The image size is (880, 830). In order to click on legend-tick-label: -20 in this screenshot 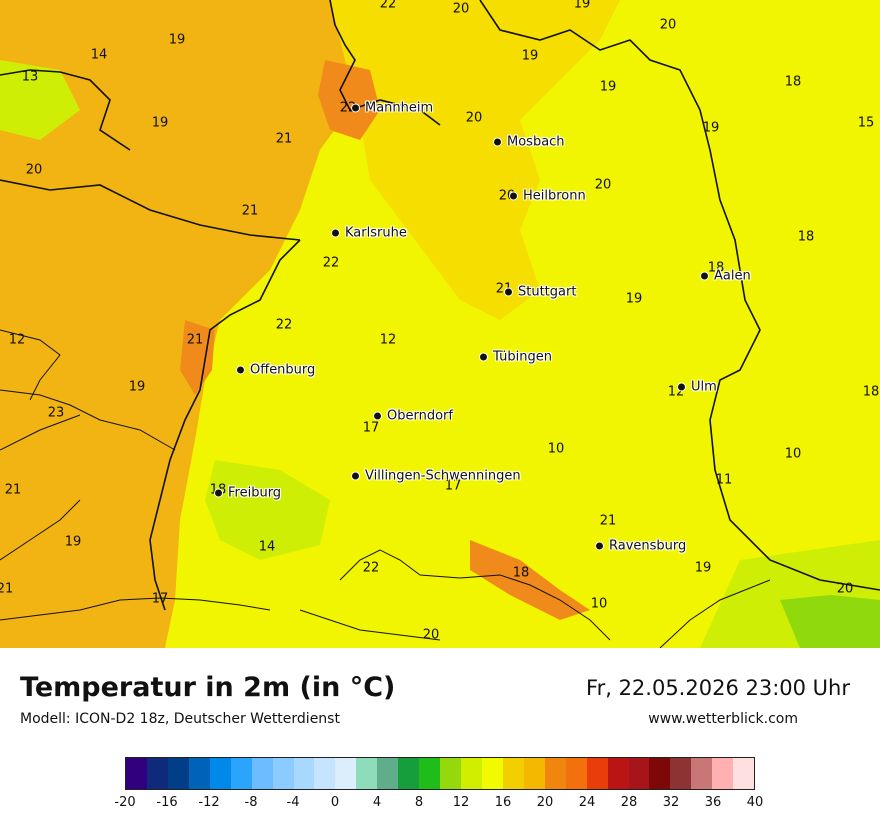, I will do `click(125, 802)`.